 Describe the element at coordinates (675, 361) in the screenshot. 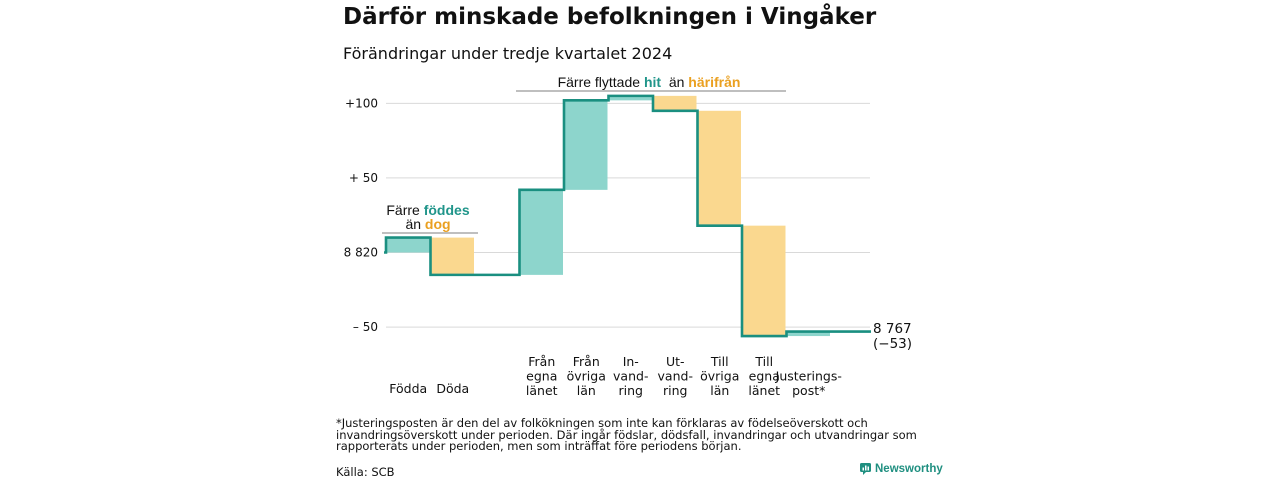

I see `category-label-6-0: Ut-` at that location.